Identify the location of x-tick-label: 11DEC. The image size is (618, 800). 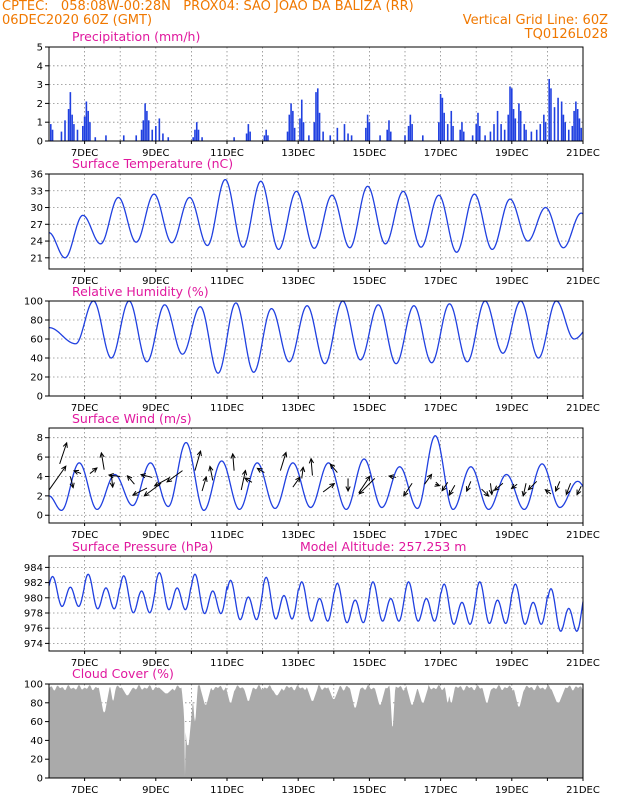
(227, 535).